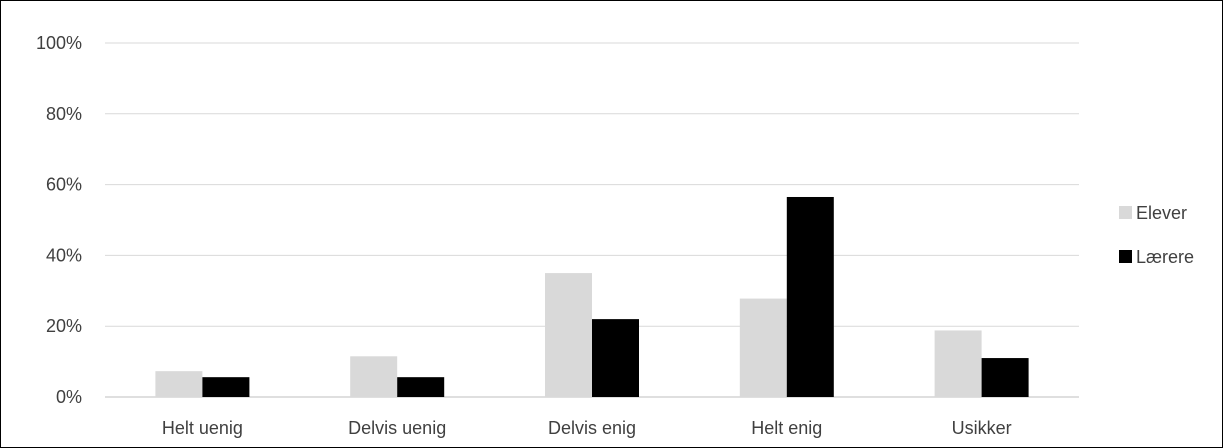 The width and height of the screenshot is (1223, 448). I want to click on y-tick-label: 0%, so click(69, 397).